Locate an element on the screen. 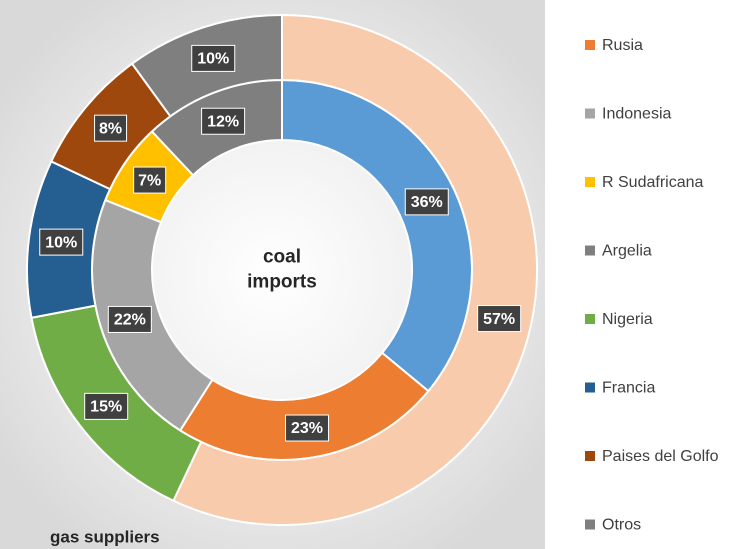 The image size is (733, 549). data-label: 23% is located at coordinates (307, 428).